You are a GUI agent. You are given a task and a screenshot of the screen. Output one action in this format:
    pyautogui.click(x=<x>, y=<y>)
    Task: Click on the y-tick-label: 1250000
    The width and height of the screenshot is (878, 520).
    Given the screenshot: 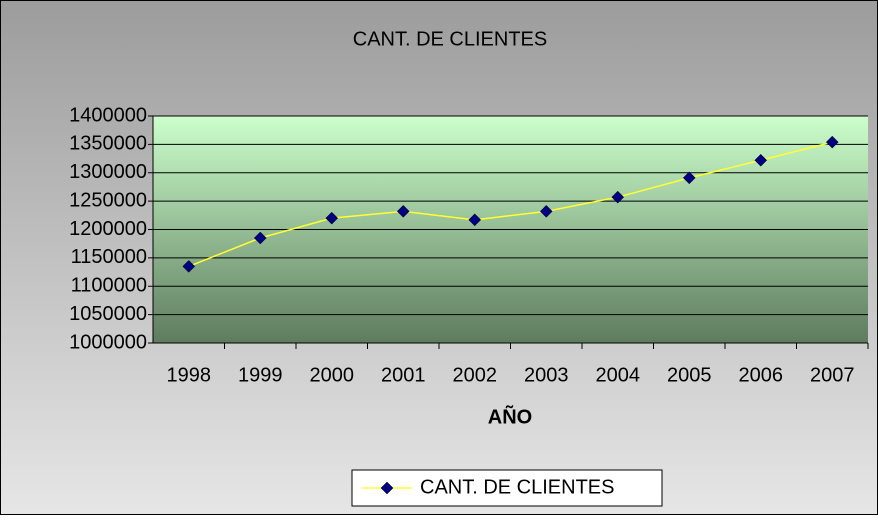 What is the action you would take?
    pyautogui.click(x=108, y=200)
    